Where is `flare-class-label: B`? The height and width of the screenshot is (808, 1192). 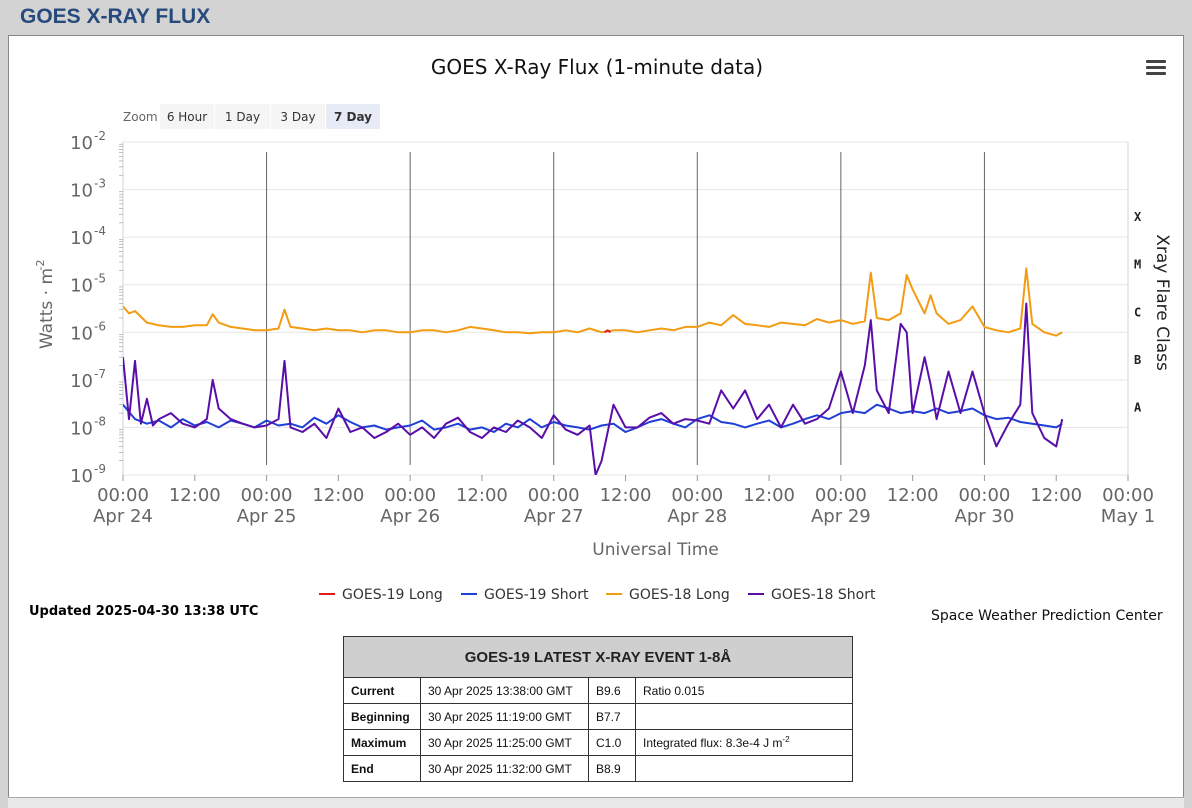
flare-class-label: B is located at coordinates (1137, 360).